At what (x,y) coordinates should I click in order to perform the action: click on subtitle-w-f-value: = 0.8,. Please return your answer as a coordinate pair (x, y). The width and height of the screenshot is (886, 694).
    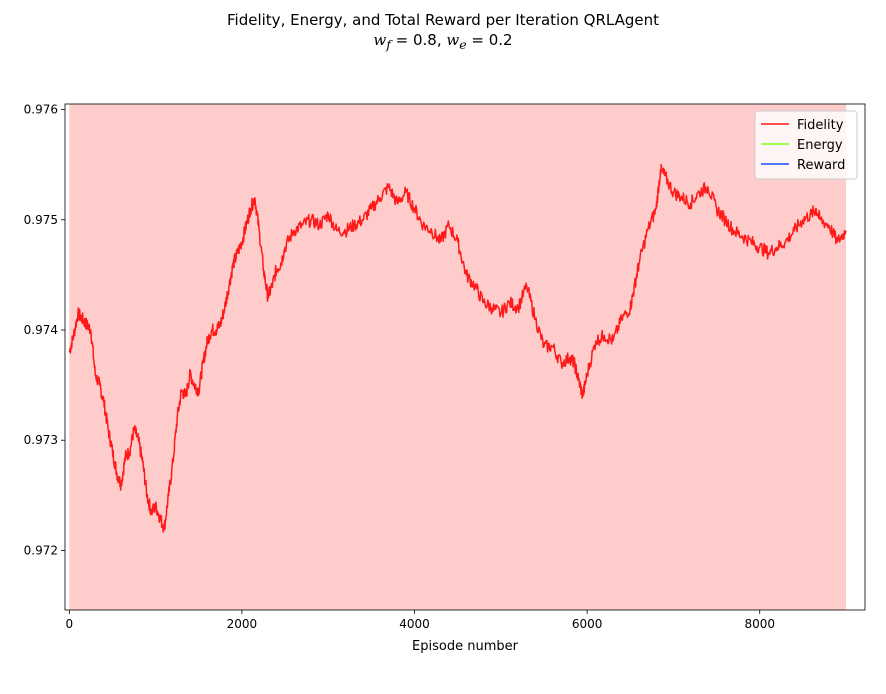
    Looking at the image, I should click on (418, 40).